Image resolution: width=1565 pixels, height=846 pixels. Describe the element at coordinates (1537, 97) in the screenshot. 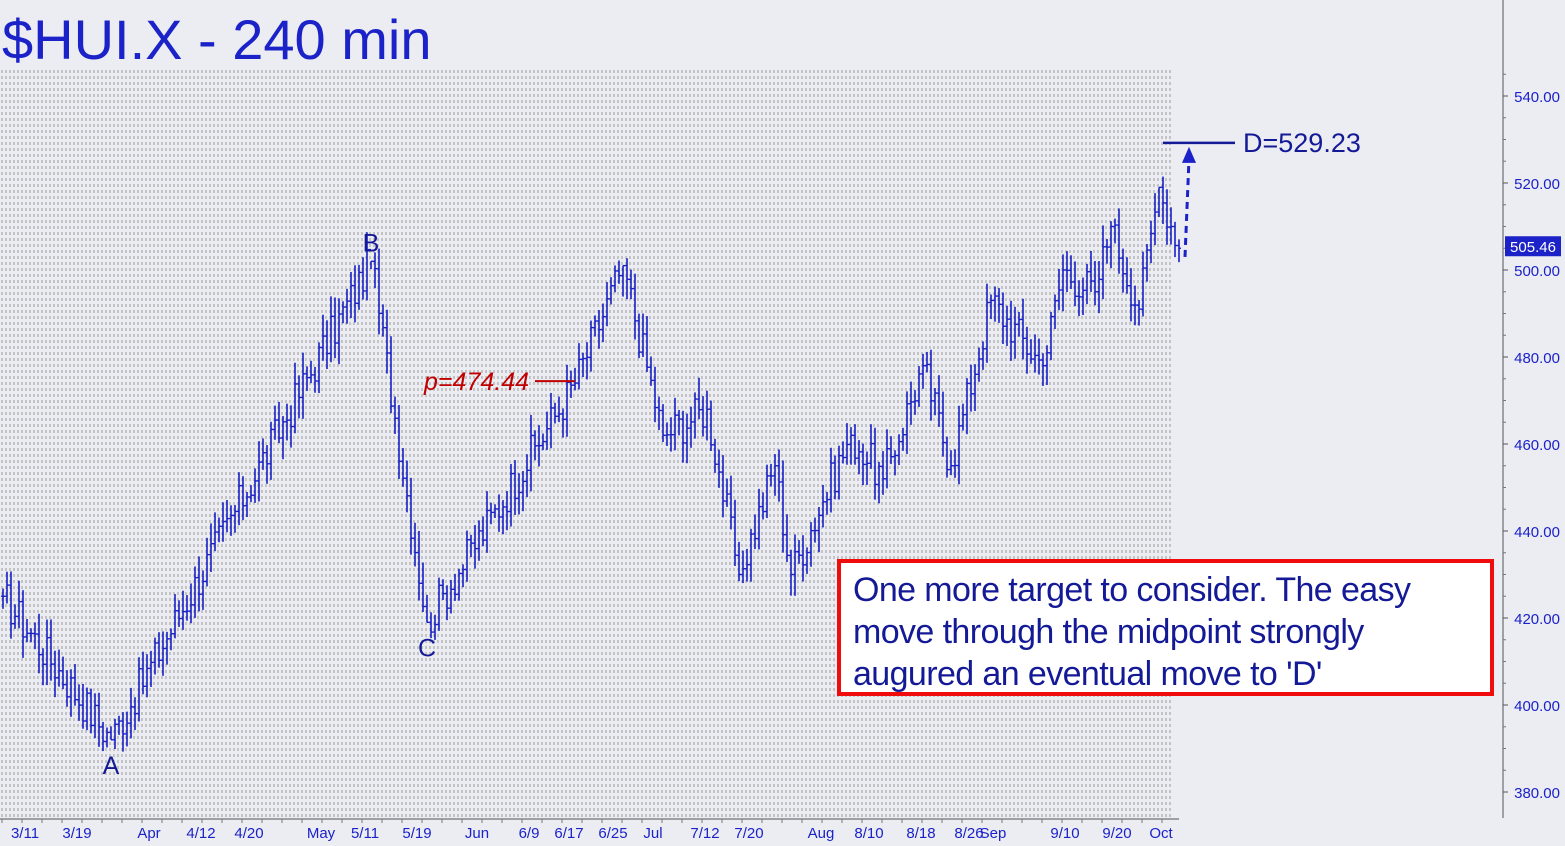

I see `y-tick-label: 540.00` at that location.